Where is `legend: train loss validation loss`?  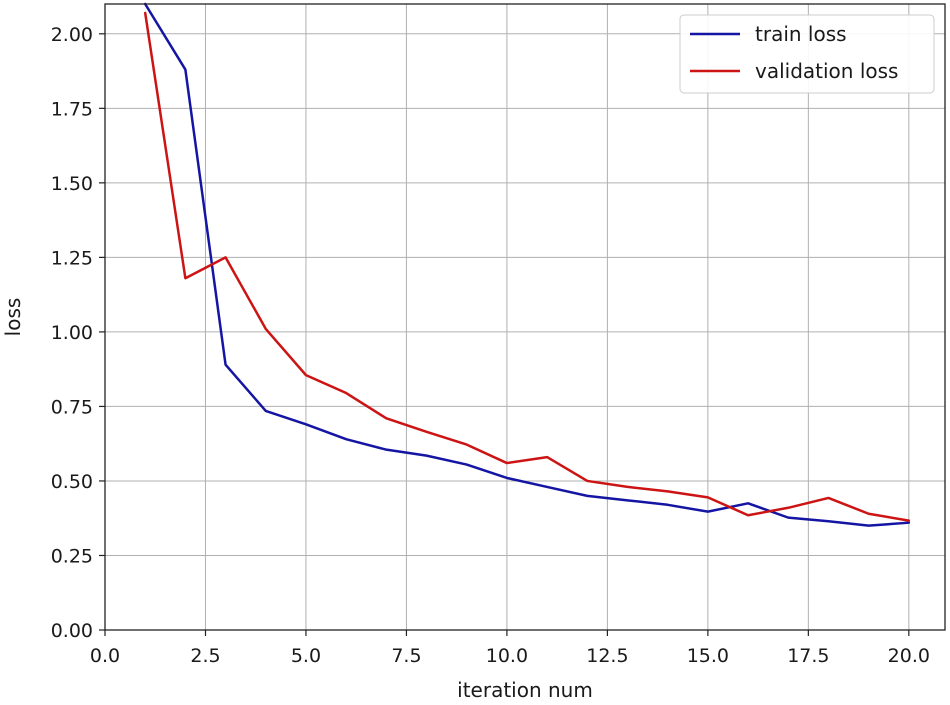
legend: train loss validation loss is located at coordinates (807, 54).